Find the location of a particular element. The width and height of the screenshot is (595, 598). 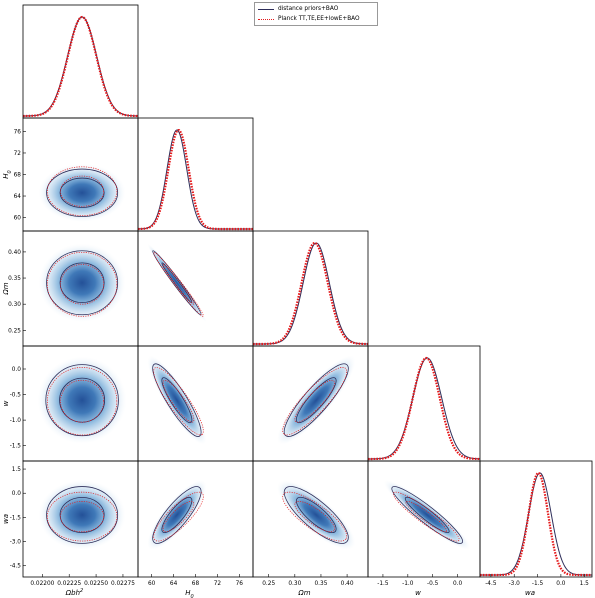

panel-w-omegab: -1.5 -1.0 -0.5 0.0 w is located at coordinates (70, 403).